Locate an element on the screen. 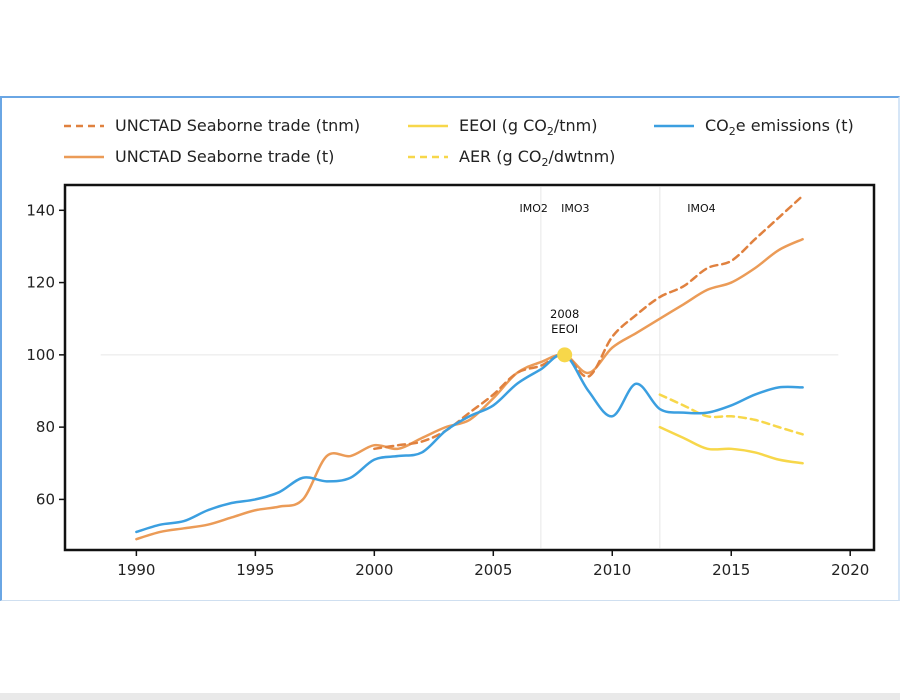  series-line-aer is located at coordinates (731, 414).